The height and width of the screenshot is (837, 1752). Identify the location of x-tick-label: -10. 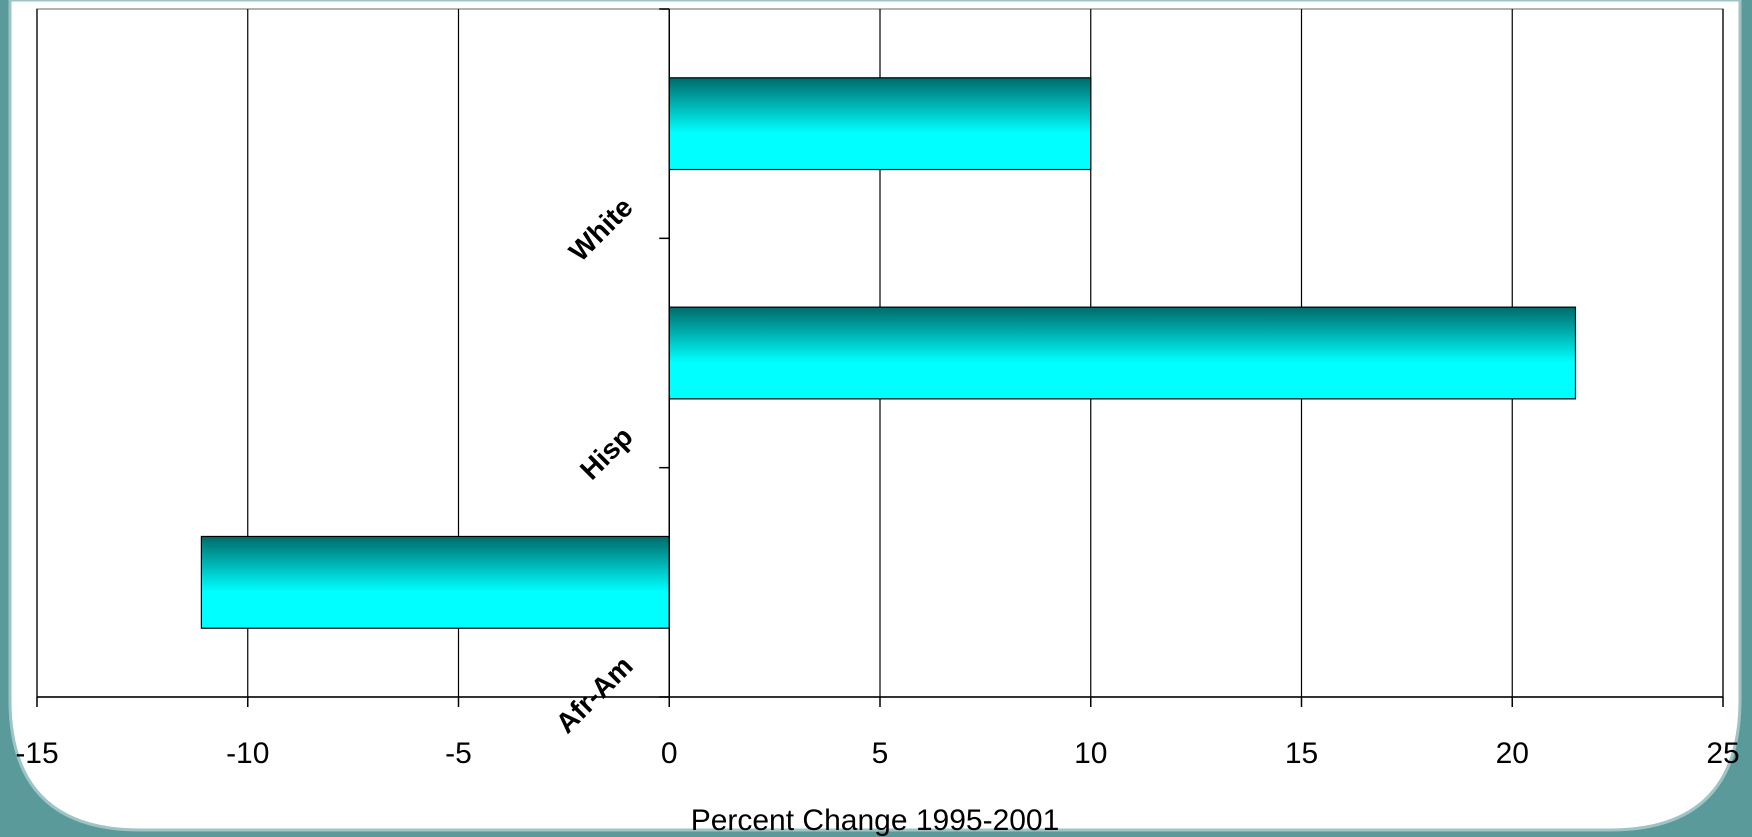
(247, 753).